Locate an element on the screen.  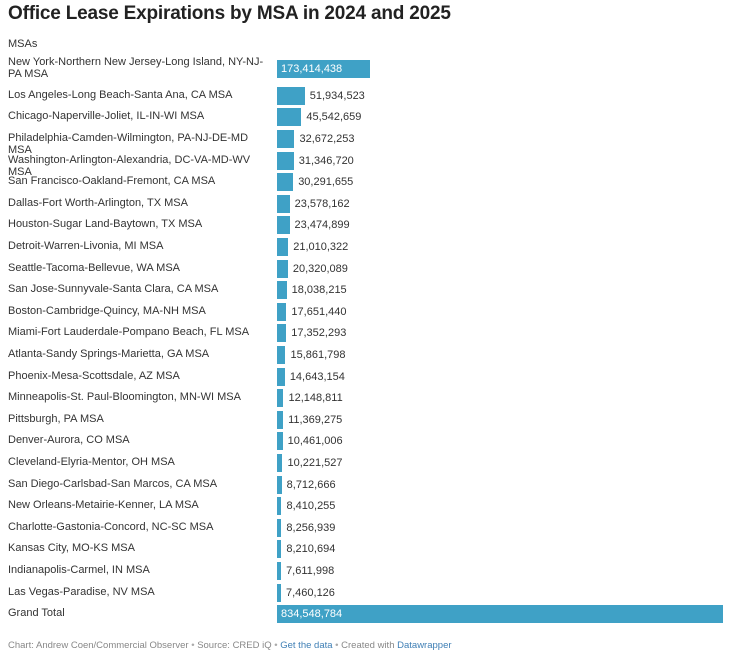
category-label: Dallas-Fort Worth-Arlington, TX MSA is located at coordinates (98, 202).